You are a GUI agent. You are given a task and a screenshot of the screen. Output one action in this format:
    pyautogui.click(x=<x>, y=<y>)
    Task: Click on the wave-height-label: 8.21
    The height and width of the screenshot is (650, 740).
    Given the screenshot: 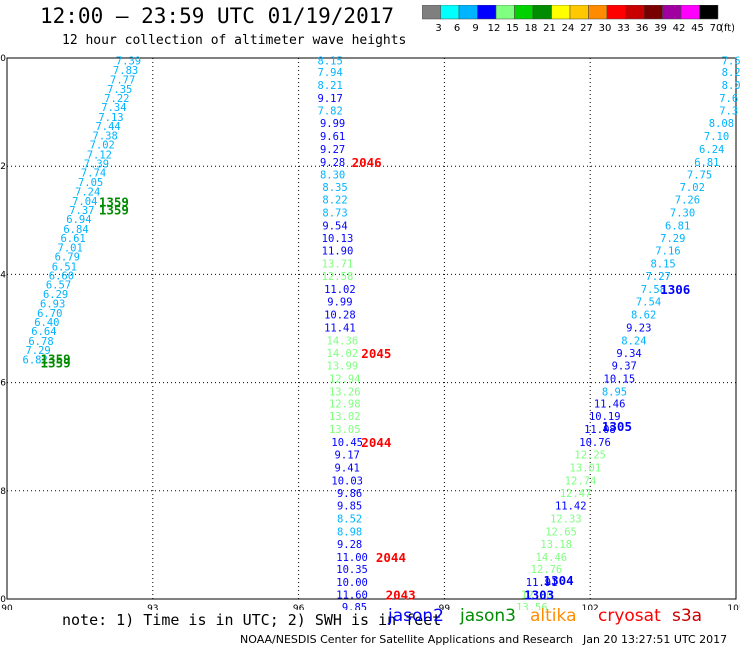 What is the action you would take?
    pyautogui.click(x=330, y=86)
    